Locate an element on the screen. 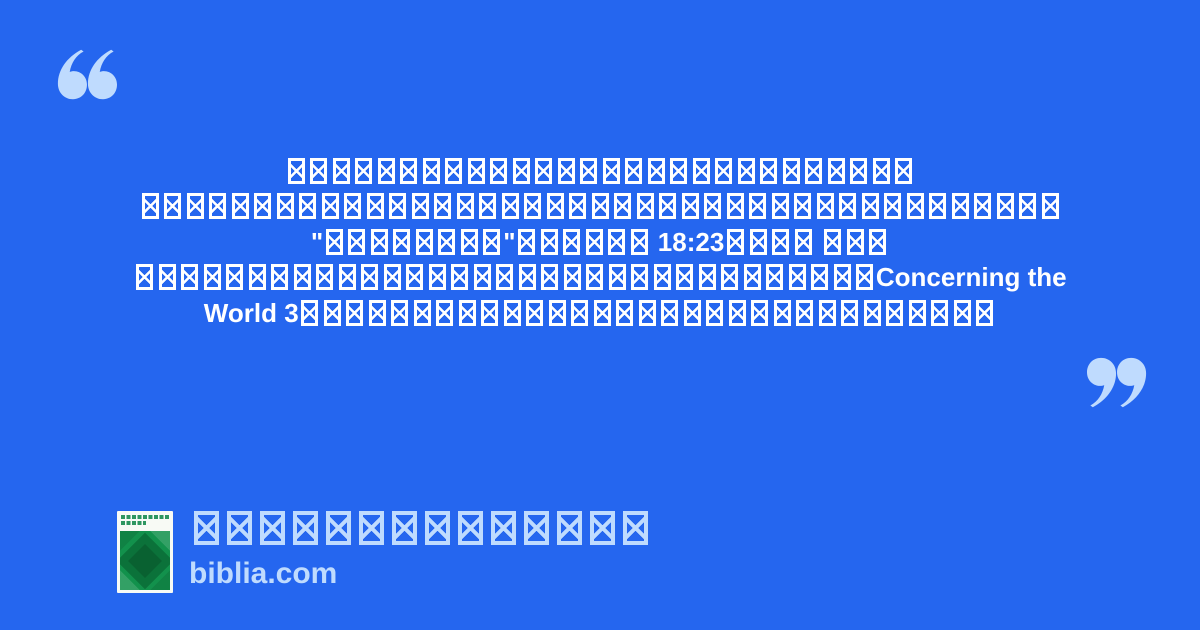 The image size is (1200, 630). quote-line: Concerning the is located at coordinates (600, 277).